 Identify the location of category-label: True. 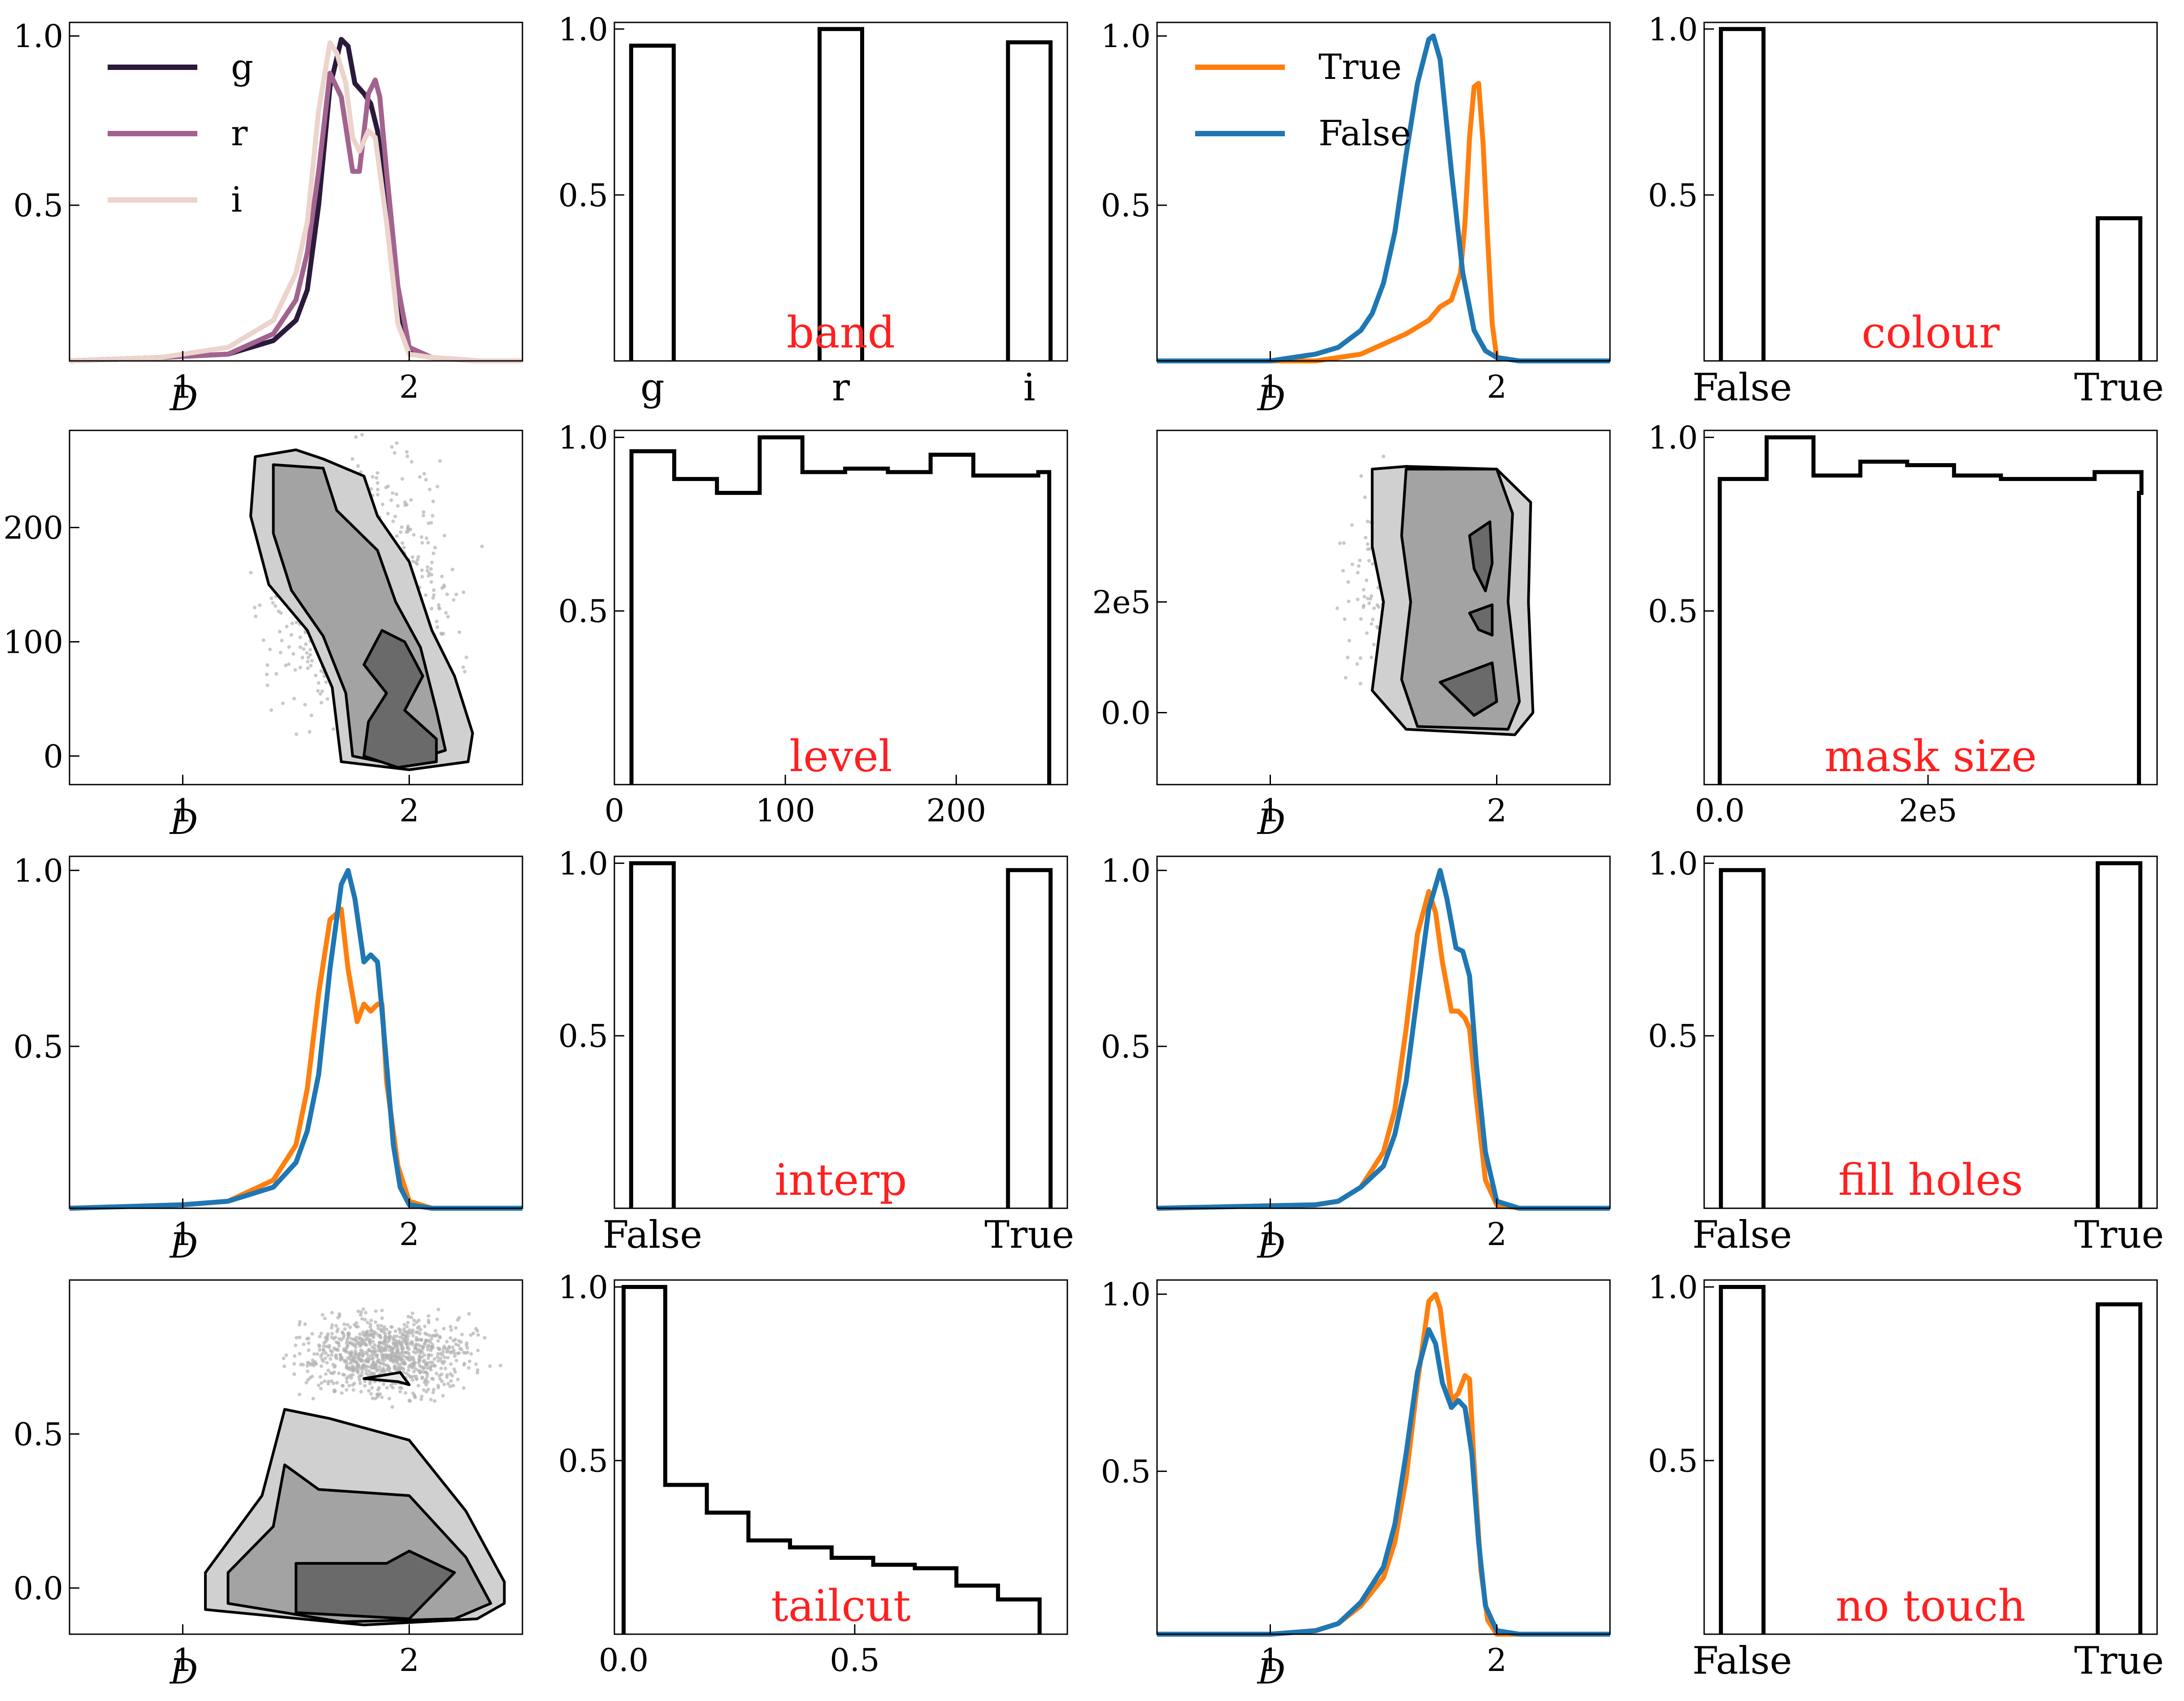
(1029, 1235).